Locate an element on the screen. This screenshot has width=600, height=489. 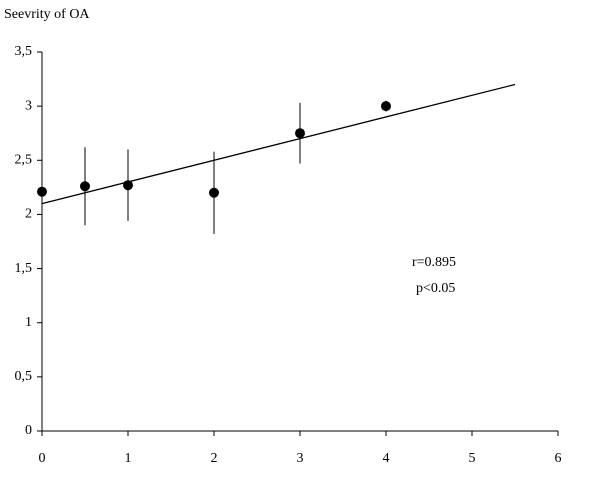
y-tick-label: 2 is located at coordinates (28, 214).